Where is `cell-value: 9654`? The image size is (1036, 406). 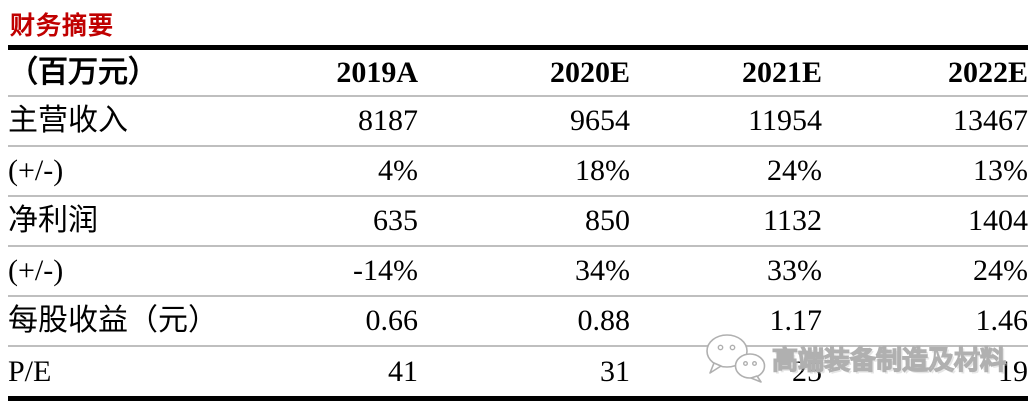 cell-value: 9654 is located at coordinates (524, 121).